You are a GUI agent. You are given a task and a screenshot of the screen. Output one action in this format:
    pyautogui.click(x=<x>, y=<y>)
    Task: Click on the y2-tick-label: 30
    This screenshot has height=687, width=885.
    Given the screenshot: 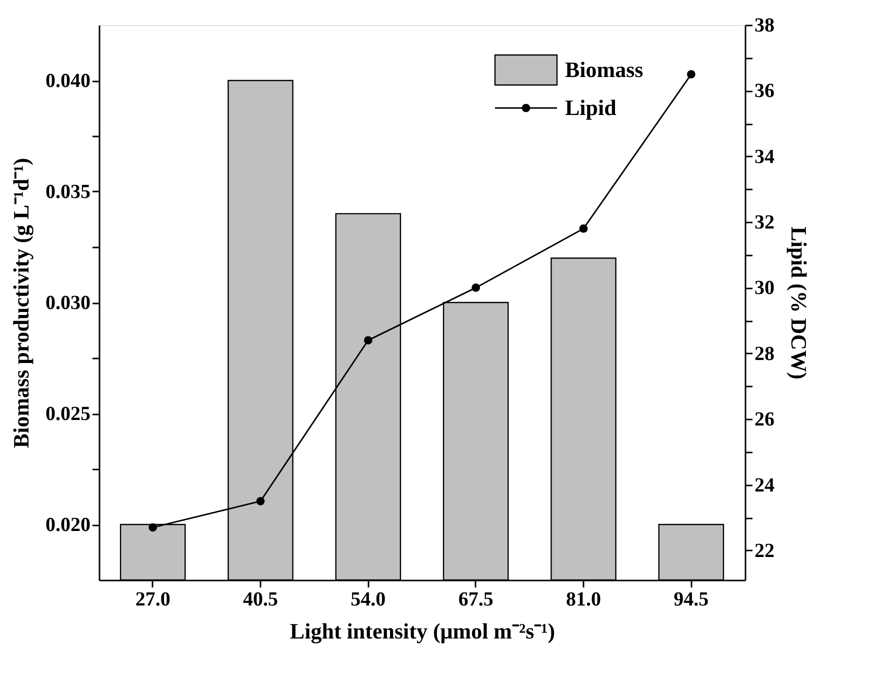 What is the action you would take?
    pyautogui.click(x=764, y=288)
    